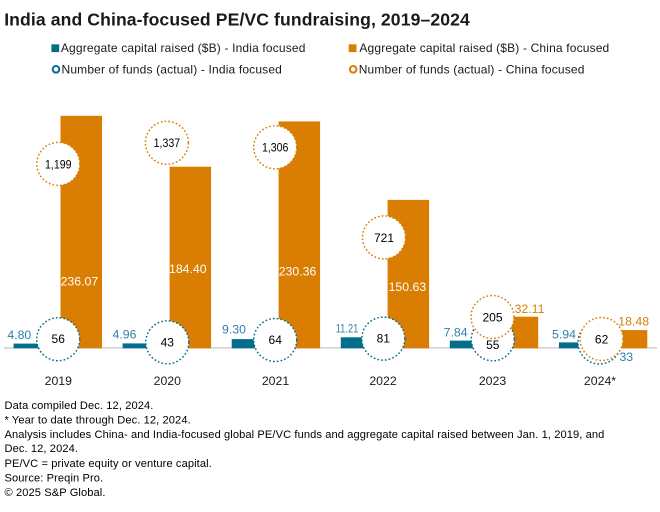  I want to click on svg-text: 205, so click(492, 317).